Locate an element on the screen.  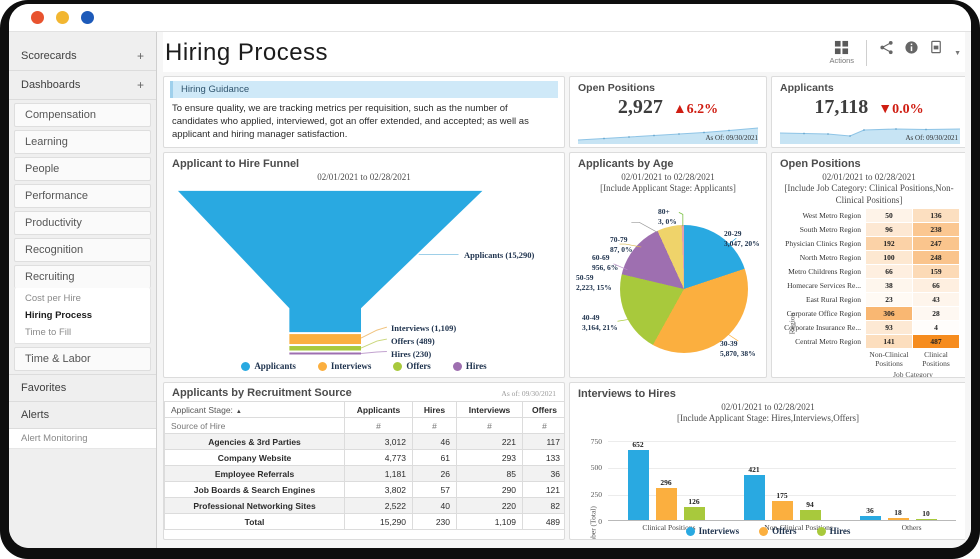
heat-cell: 4 is located at coordinates (936, 327).